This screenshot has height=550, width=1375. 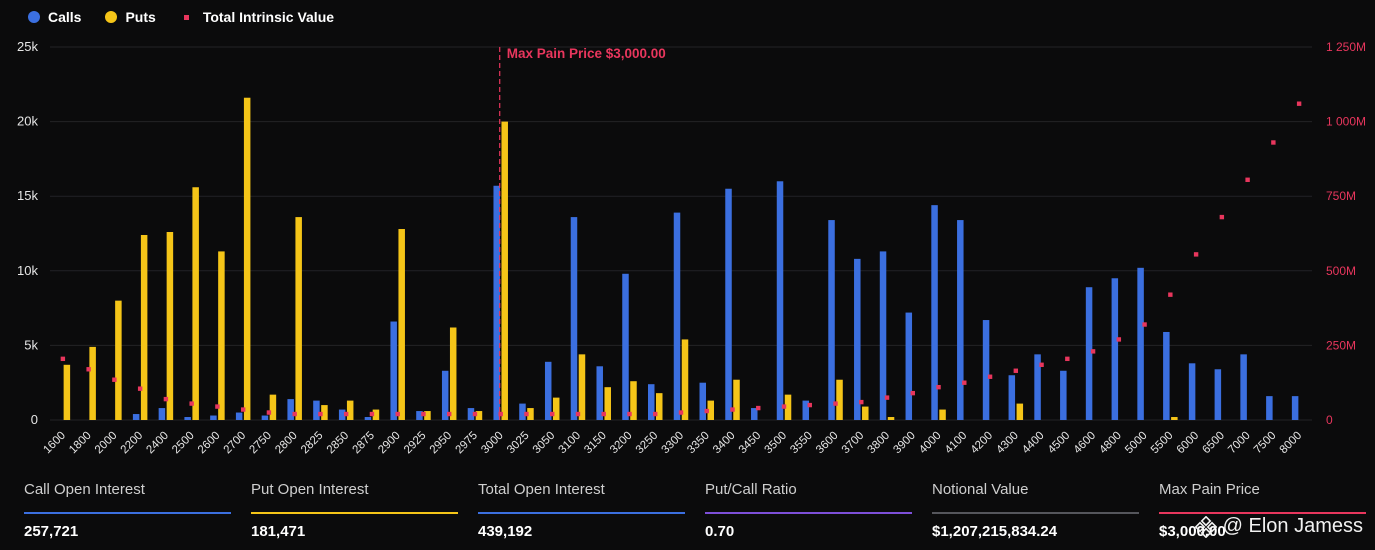 I want to click on x-tick-label: 6500, so click(x=1213, y=443).